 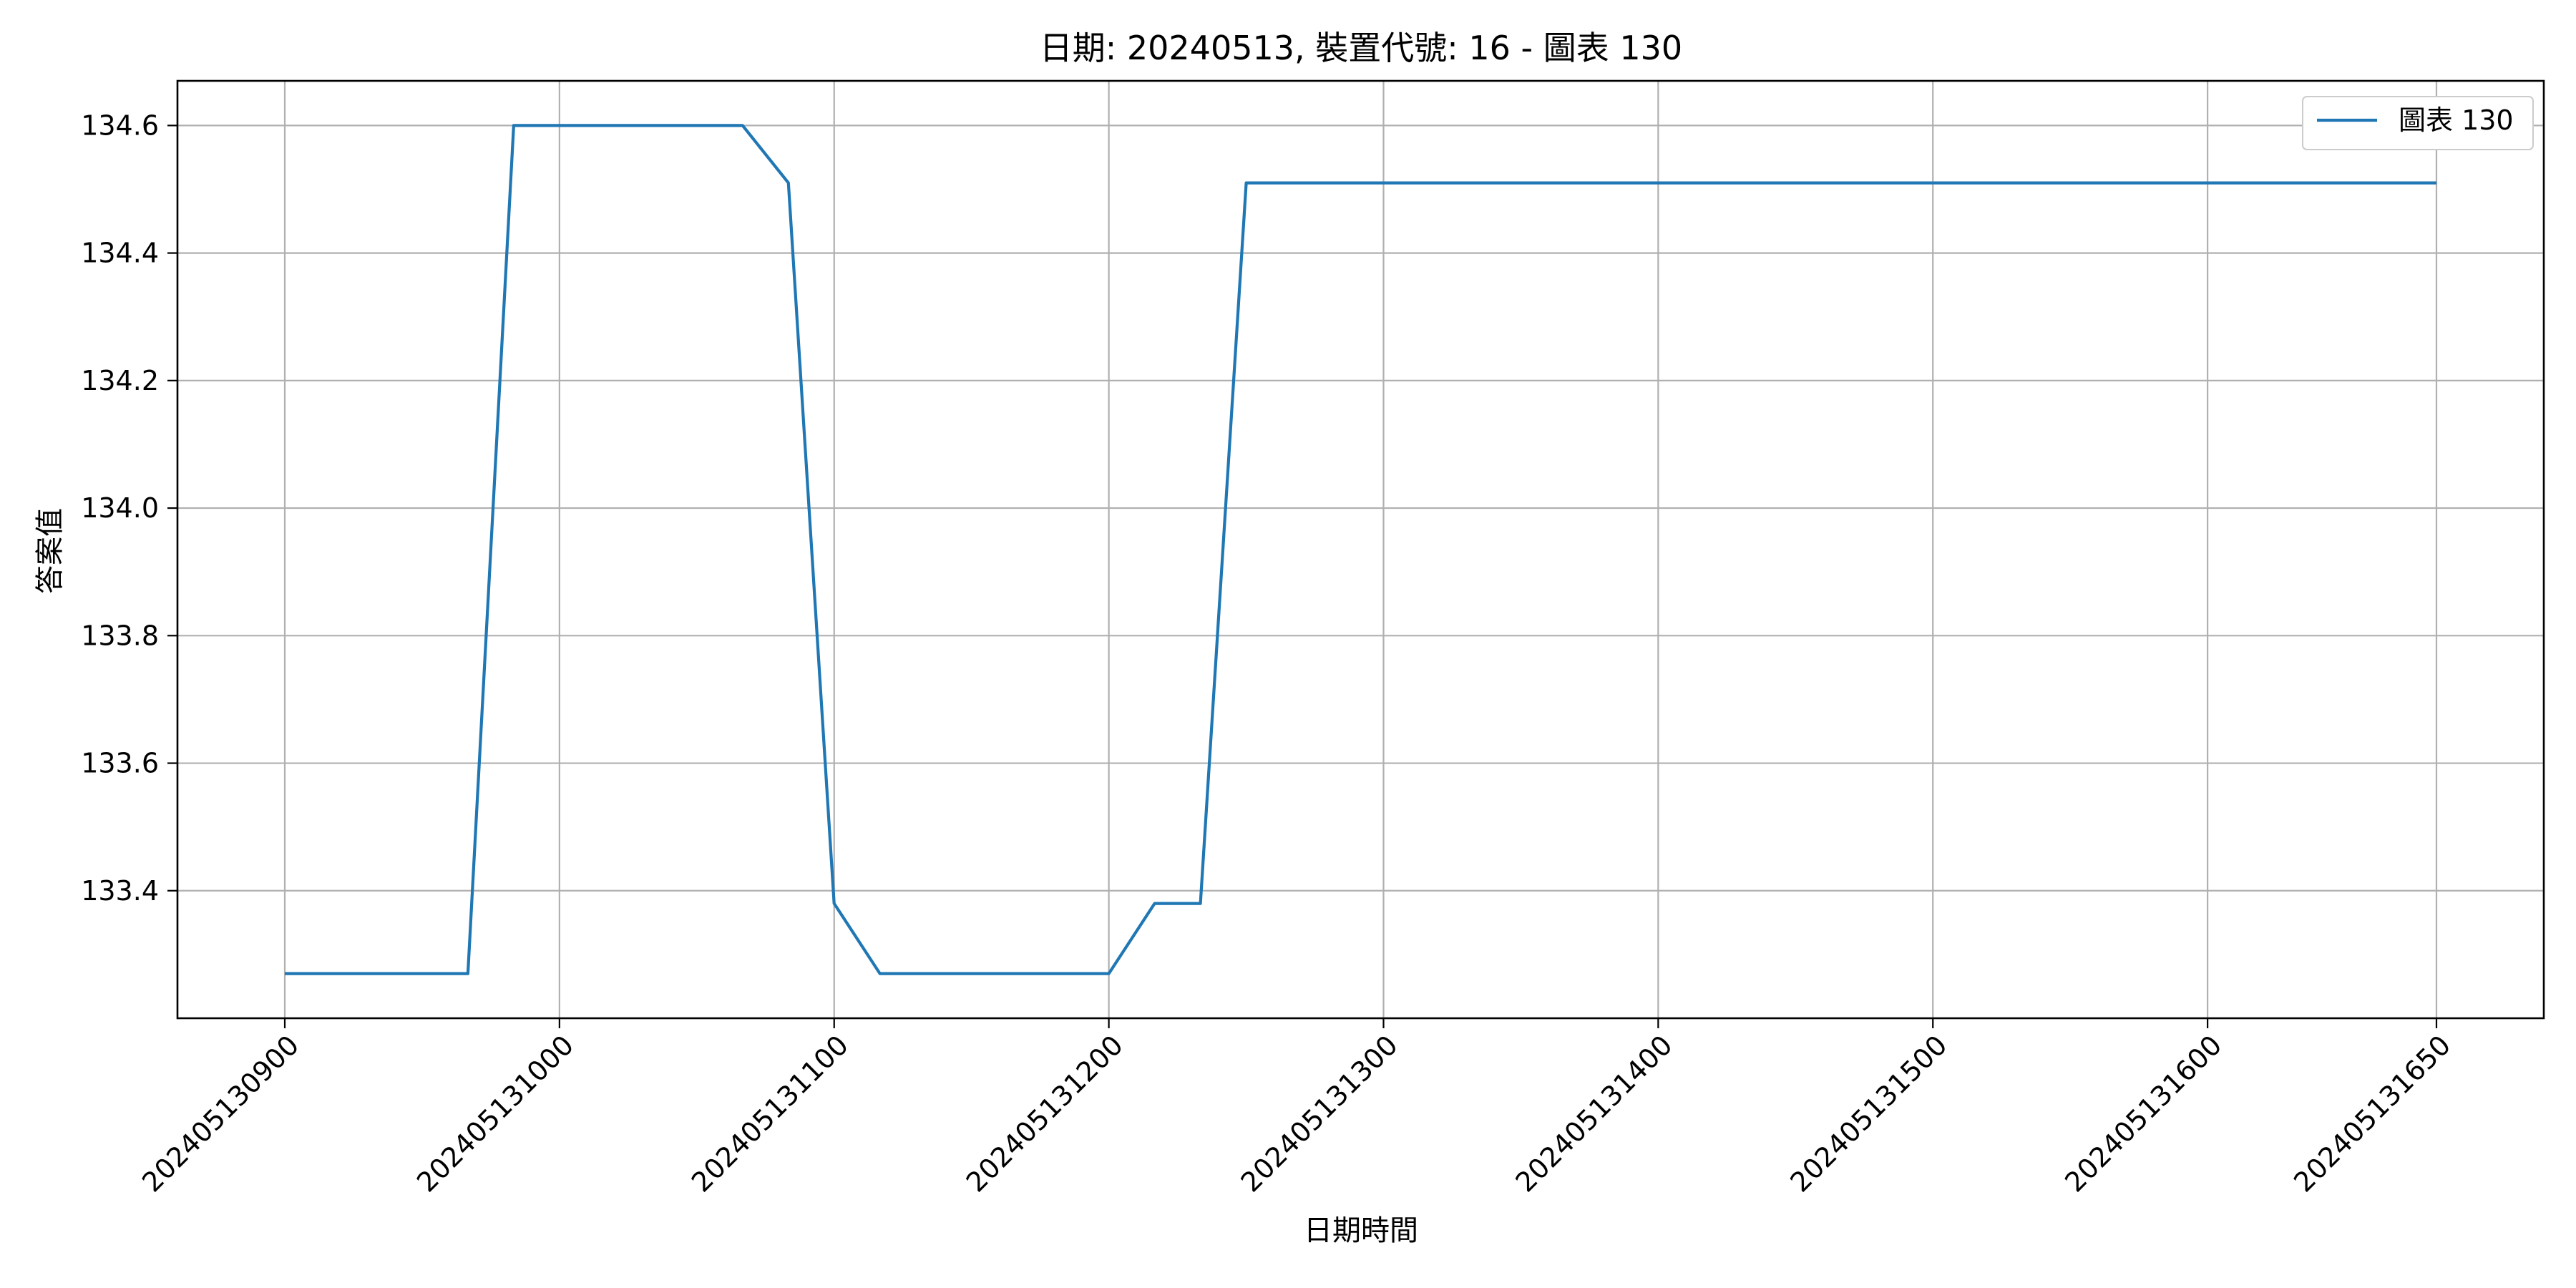 I want to click on y-axis-title: 答案值, so click(x=50, y=551).